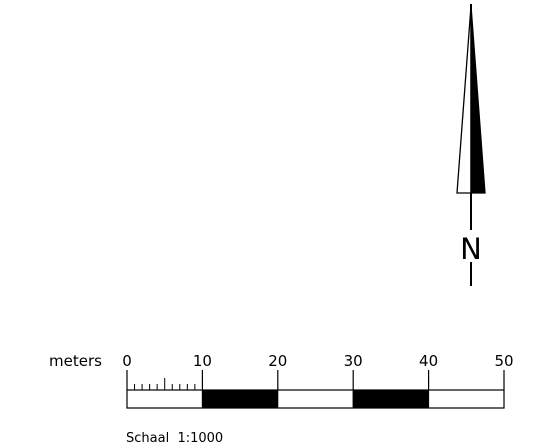 Image resolution: width=540 pixels, height=446 pixels. I want to click on scale-tick-label: 10, so click(202, 361).